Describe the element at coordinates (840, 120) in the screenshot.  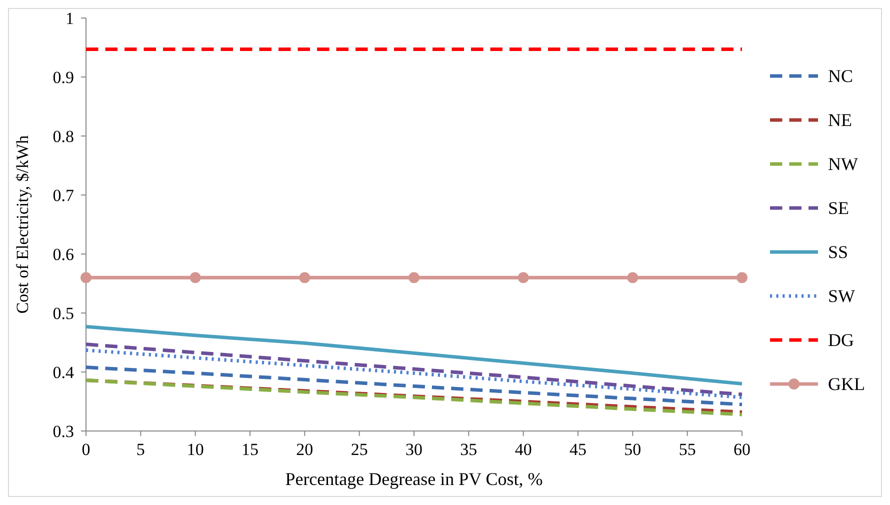
I see `legend-label: NE` at that location.